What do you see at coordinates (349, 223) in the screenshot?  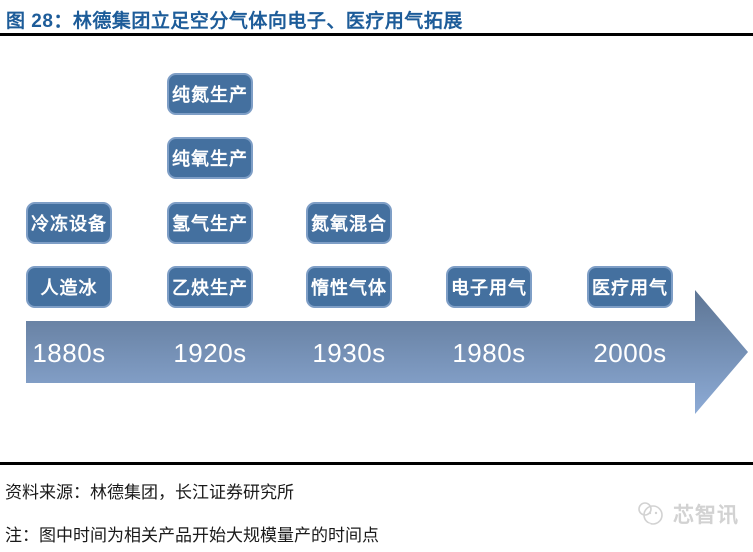 I see `product-box: 氮氧混合` at bounding box center [349, 223].